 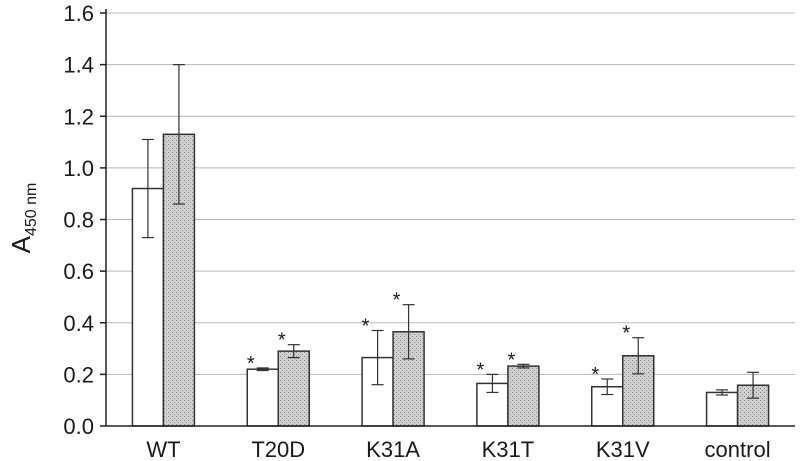 I want to click on y-tick-label: 0.4, so click(x=78, y=323).